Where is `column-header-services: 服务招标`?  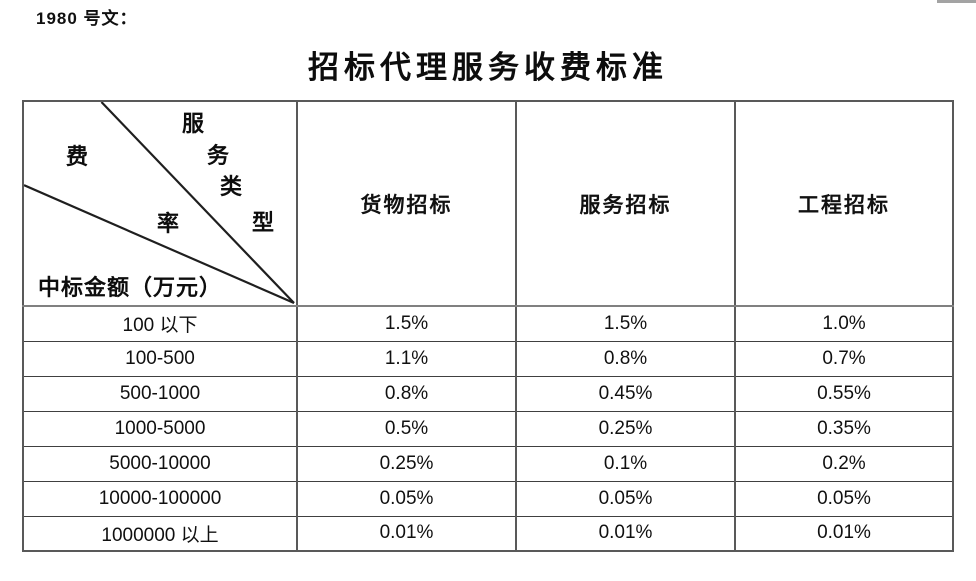 column-header-services: 服务招标 is located at coordinates (625, 203).